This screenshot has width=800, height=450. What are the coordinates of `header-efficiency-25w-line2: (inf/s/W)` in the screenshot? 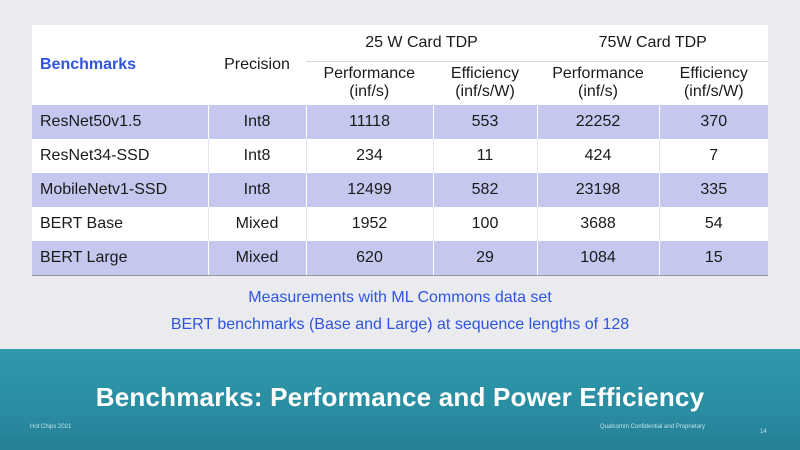 It's located at (485, 92).